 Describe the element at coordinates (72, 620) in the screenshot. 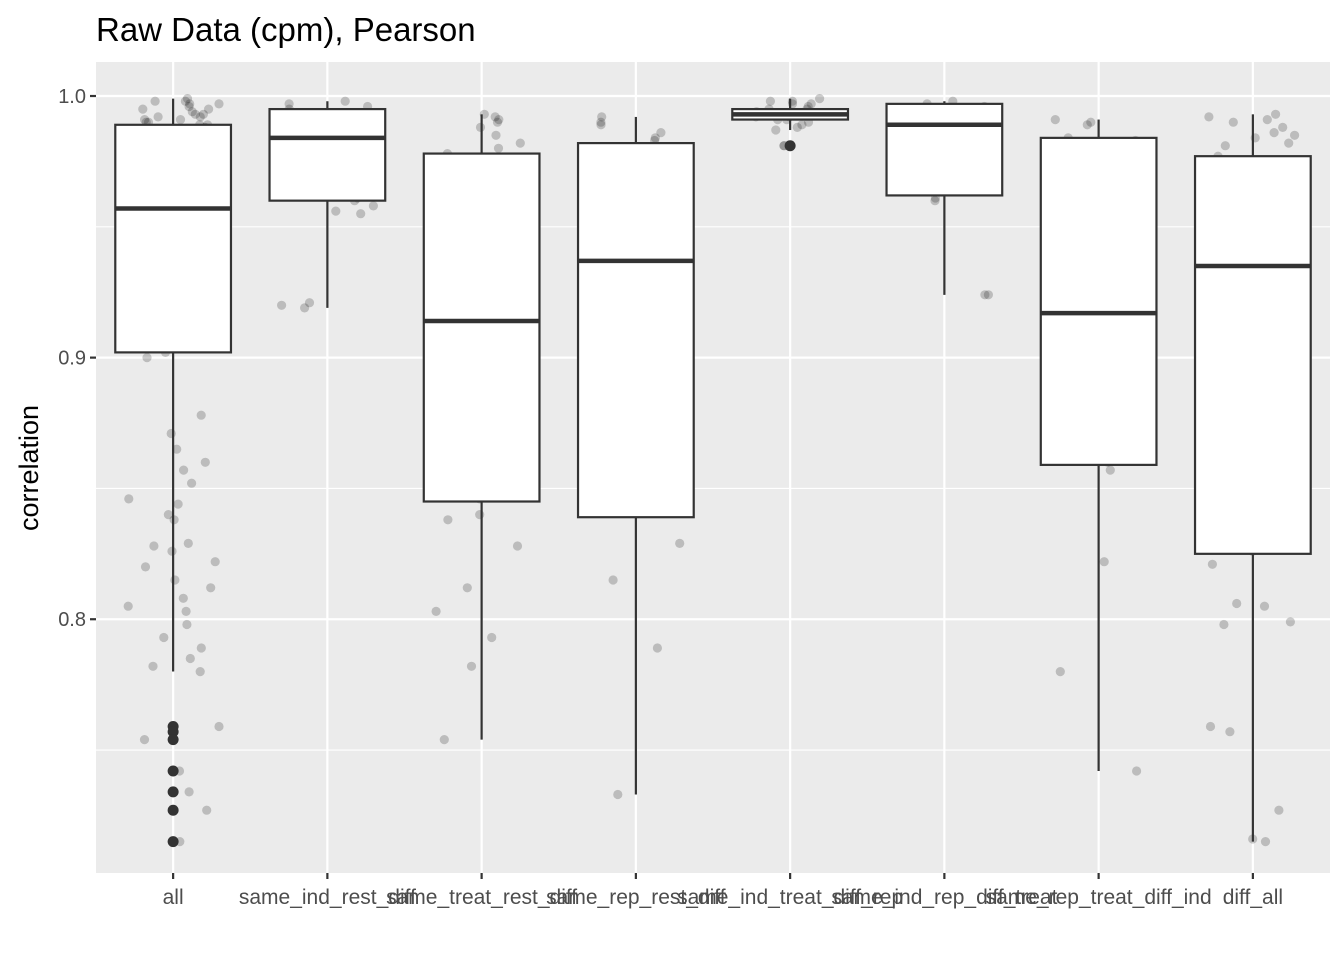

I see `y-tick-label: 0.8` at that location.